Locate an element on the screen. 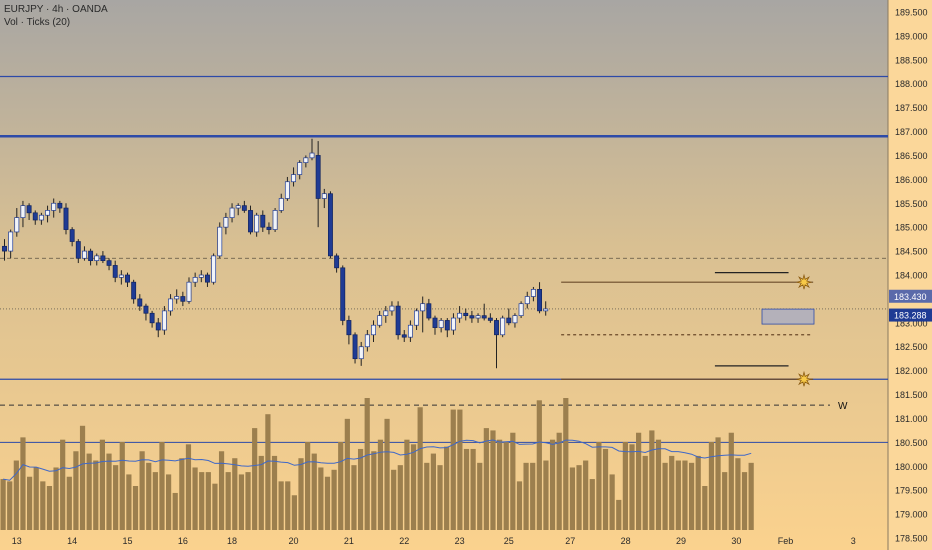 The width and height of the screenshot is (932, 550). pattern-lines is located at coordinates (688, 326).